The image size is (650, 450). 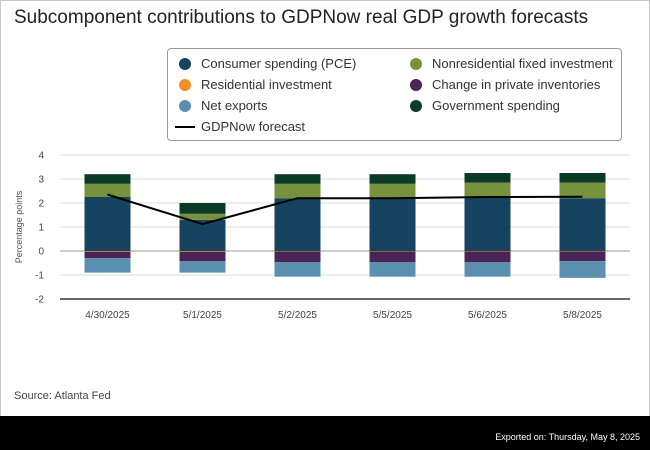 What do you see at coordinates (41, 252) in the screenshot?
I see `y-tick-label: 0` at bounding box center [41, 252].